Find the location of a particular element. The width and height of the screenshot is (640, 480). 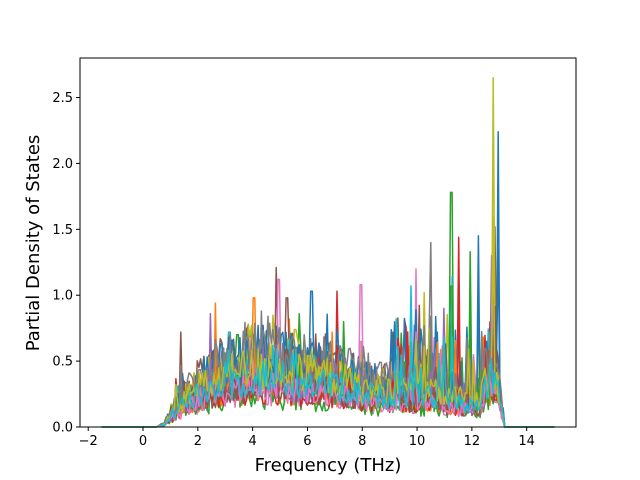

x-tick-label: 2 is located at coordinates (198, 441).